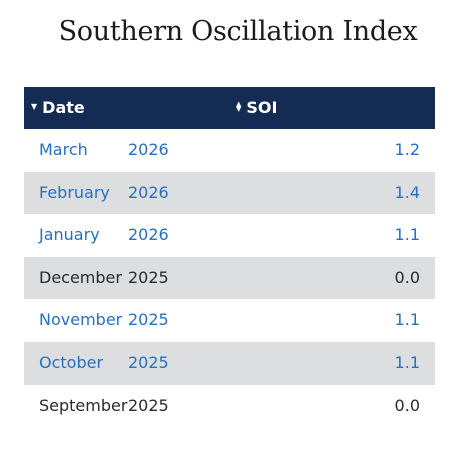 The width and height of the screenshot is (452, 456). Describe the element at coordinates (229, 108) in the screenshot. I see `table-header: ▼ Date ▲ ▼ SOI` at that location.